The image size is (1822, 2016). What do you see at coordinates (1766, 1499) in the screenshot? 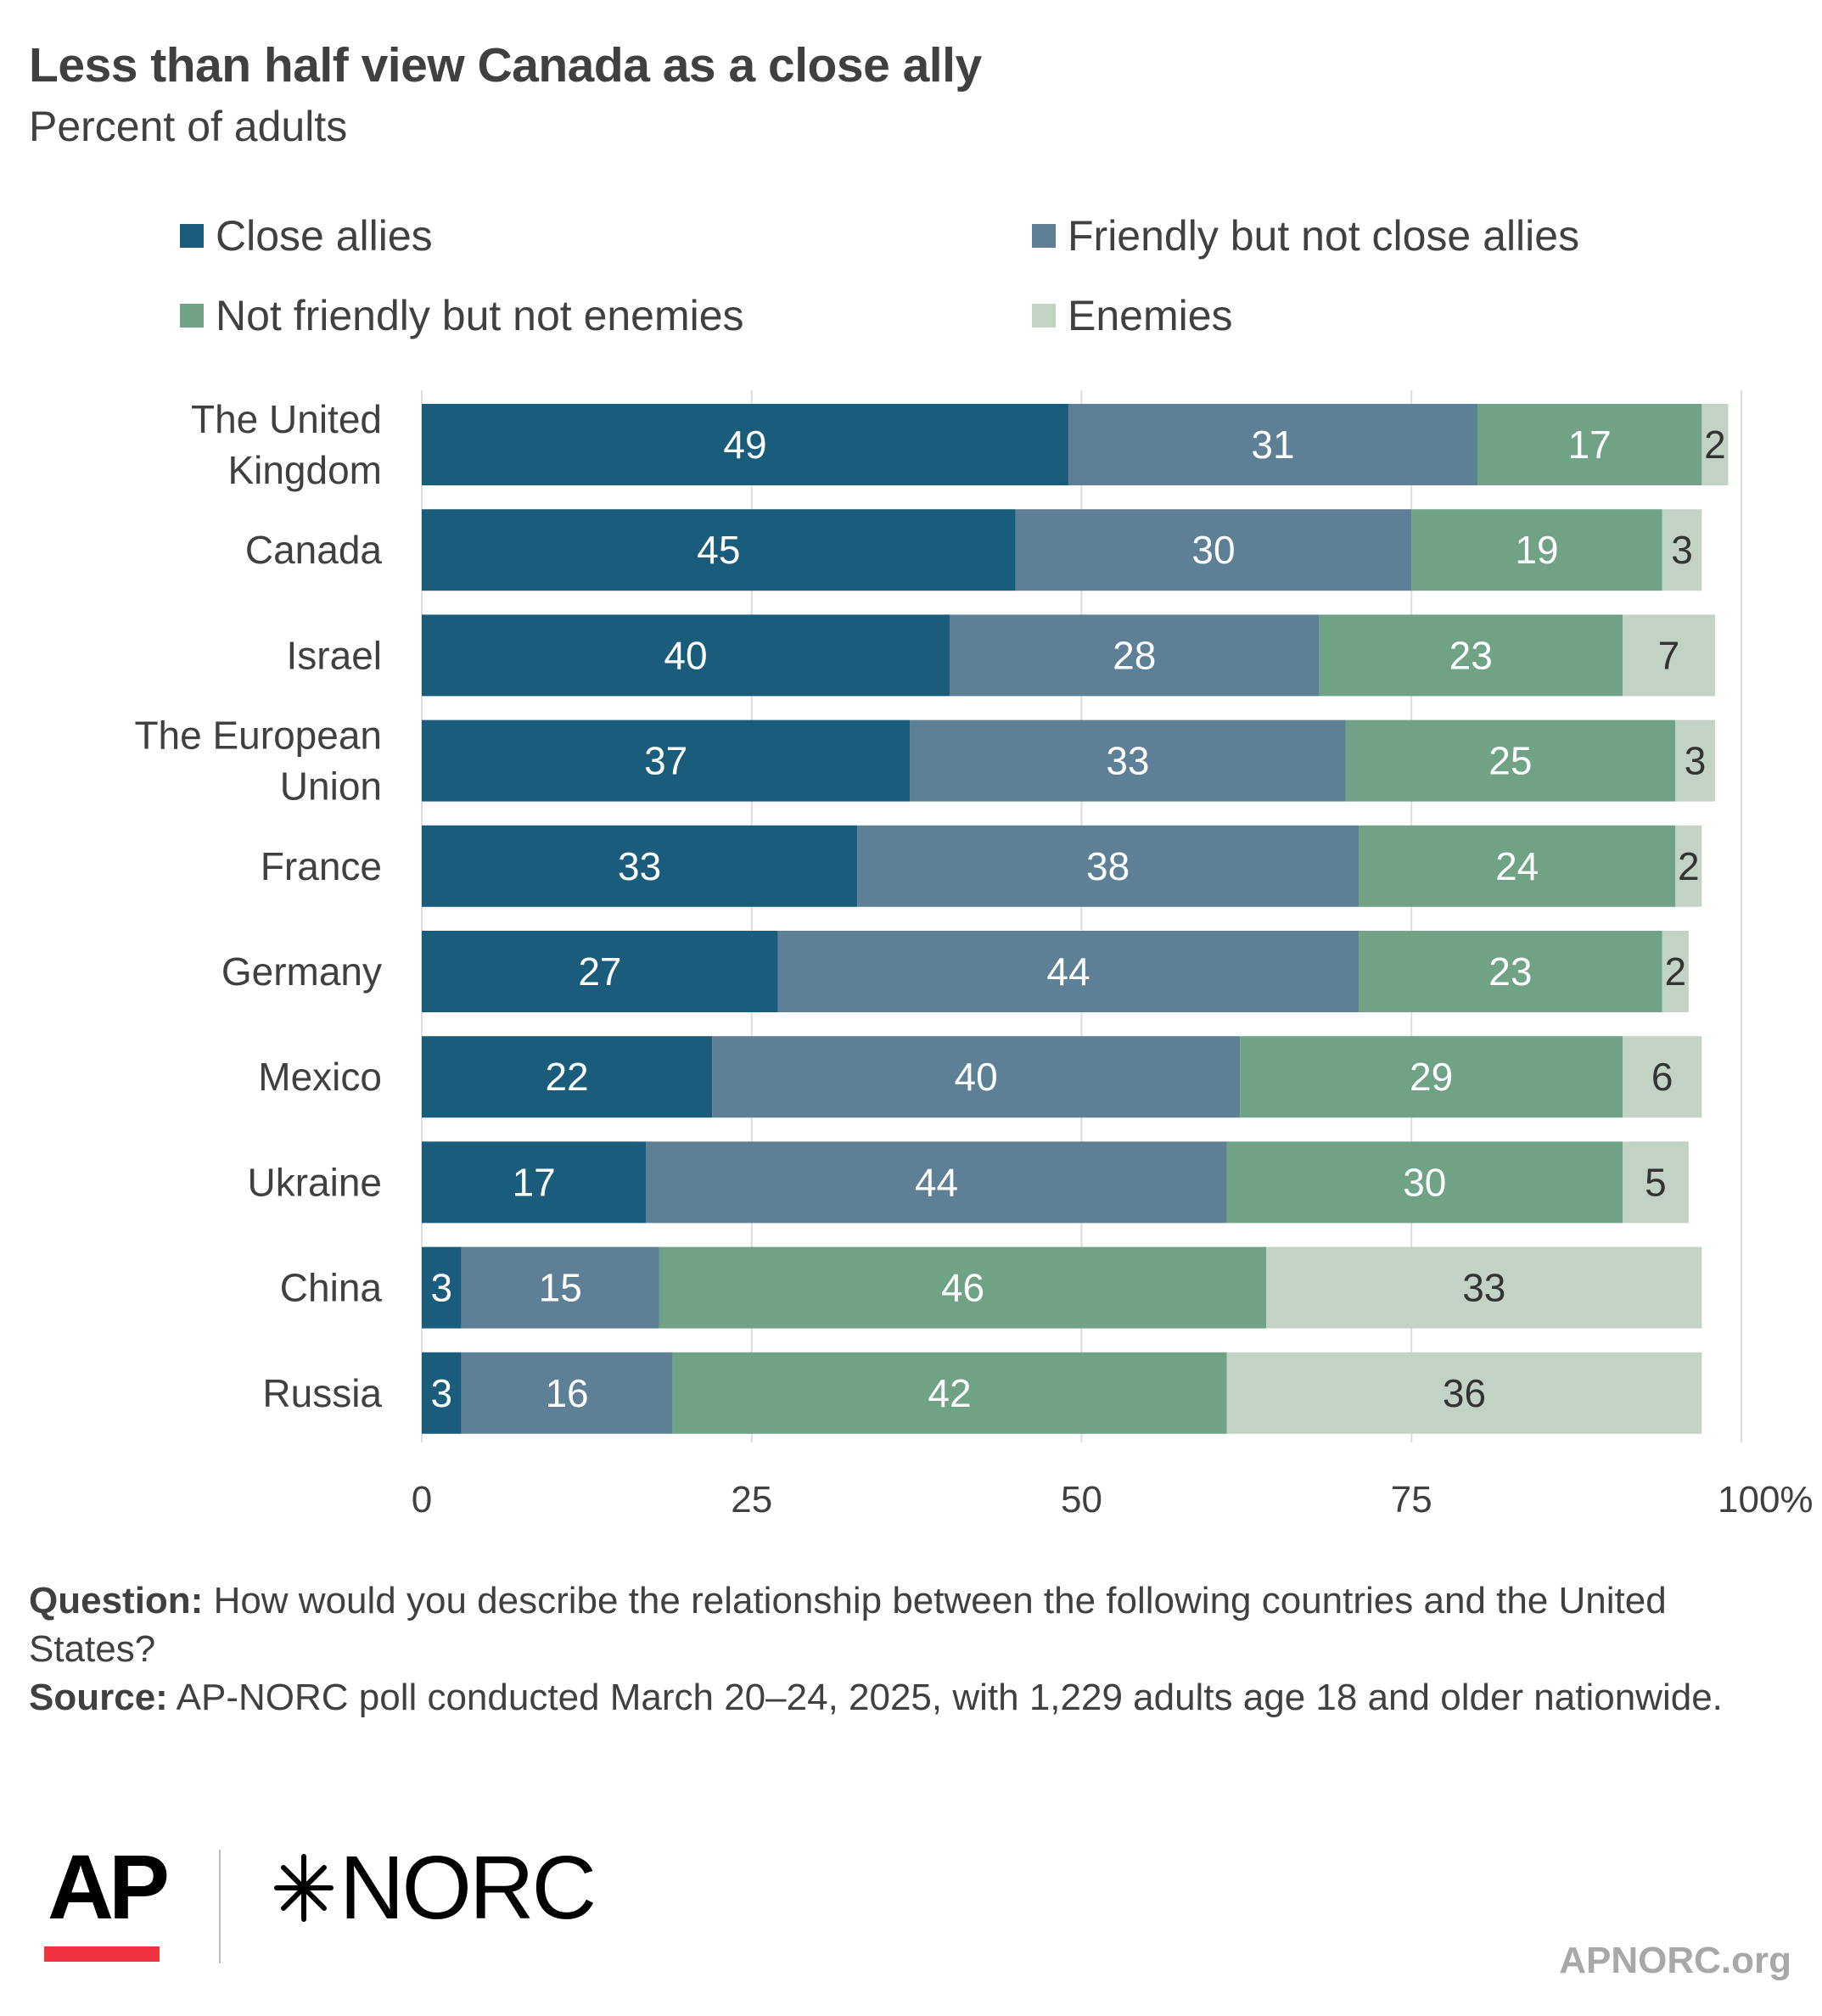
I see `x-tick-label: 100%` at bounding box center [1766, 1499].